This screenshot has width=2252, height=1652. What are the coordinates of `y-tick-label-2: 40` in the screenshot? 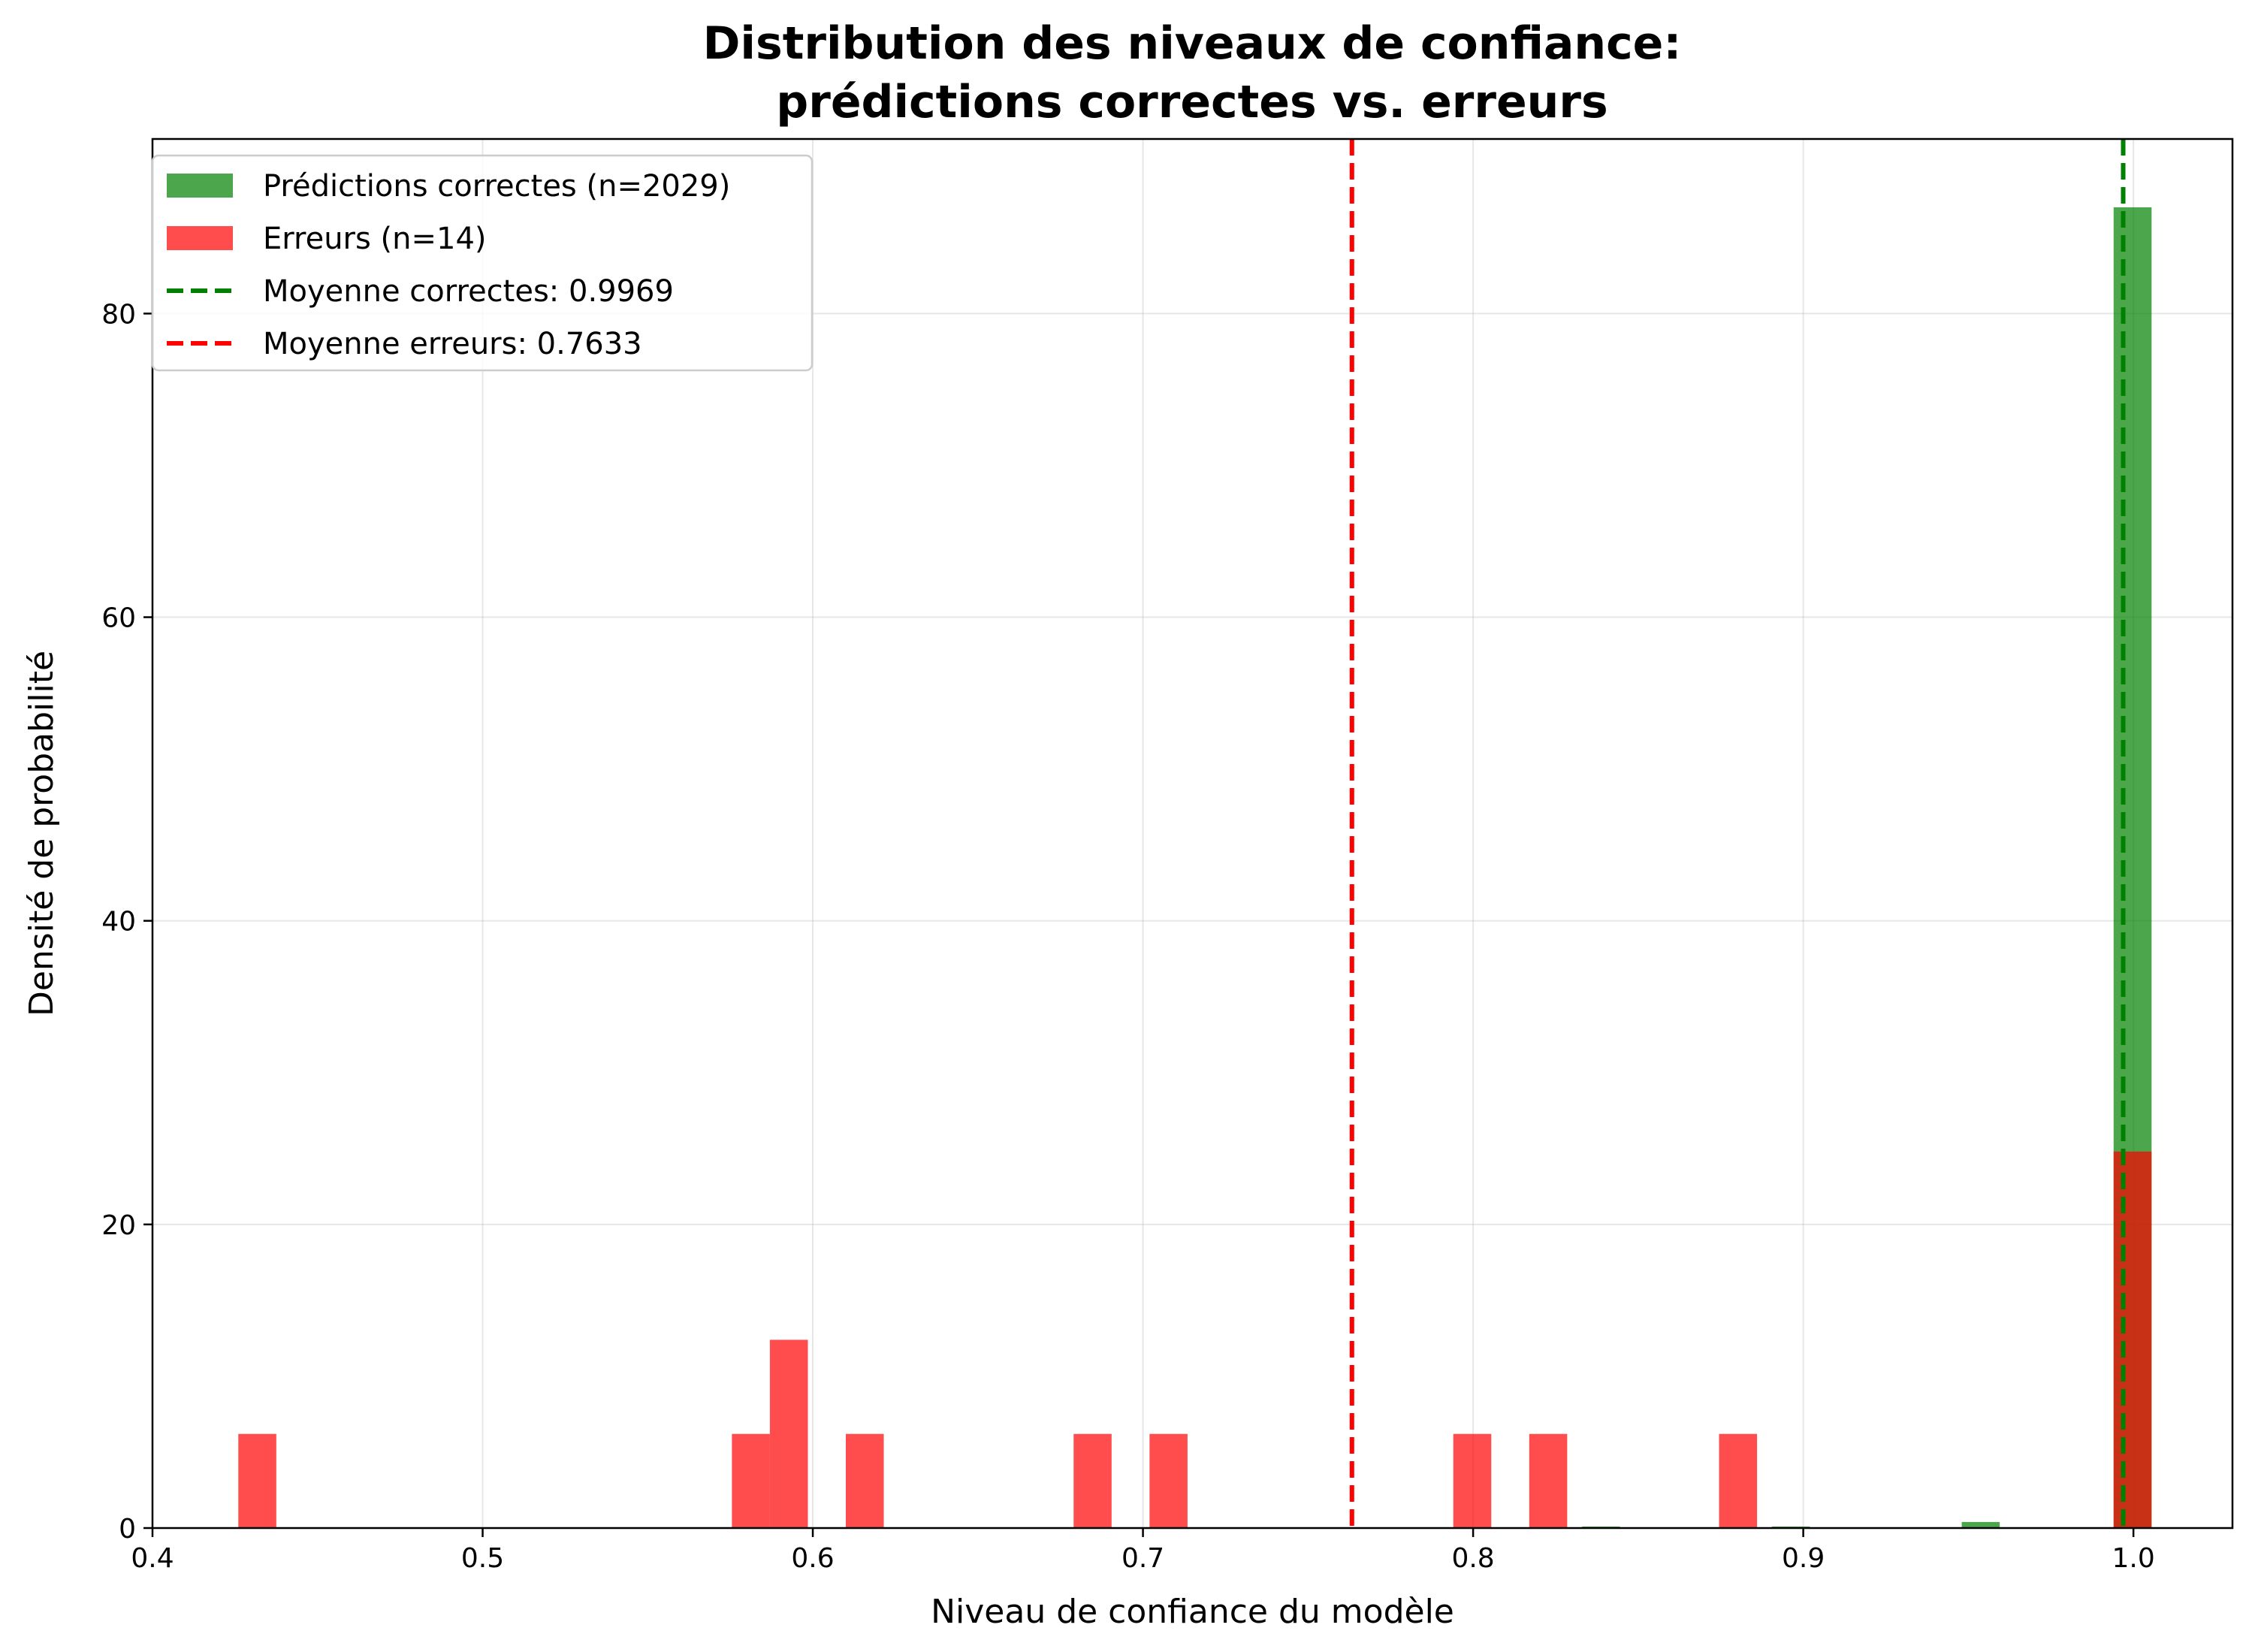 It's located at (119, 922).